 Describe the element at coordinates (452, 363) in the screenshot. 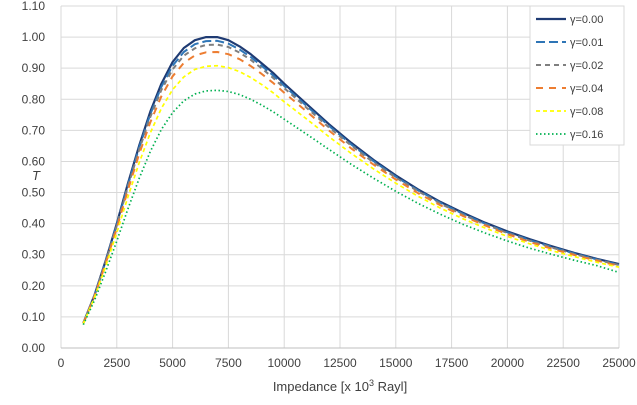

I see `x-tick-label: 17500` at that location.